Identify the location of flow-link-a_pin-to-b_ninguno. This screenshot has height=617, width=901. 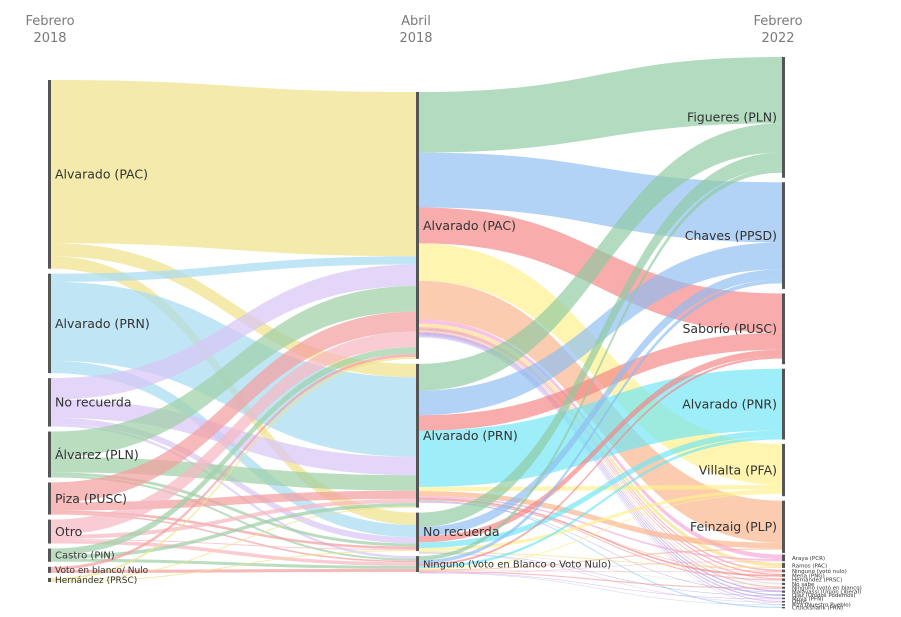
(233, 563).